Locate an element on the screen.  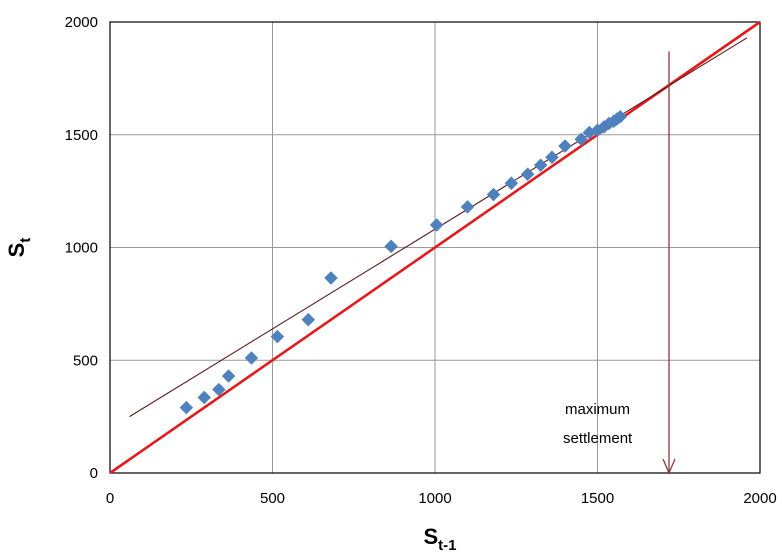
x-tick-label: 1000 is located at coordinates (434, 498).